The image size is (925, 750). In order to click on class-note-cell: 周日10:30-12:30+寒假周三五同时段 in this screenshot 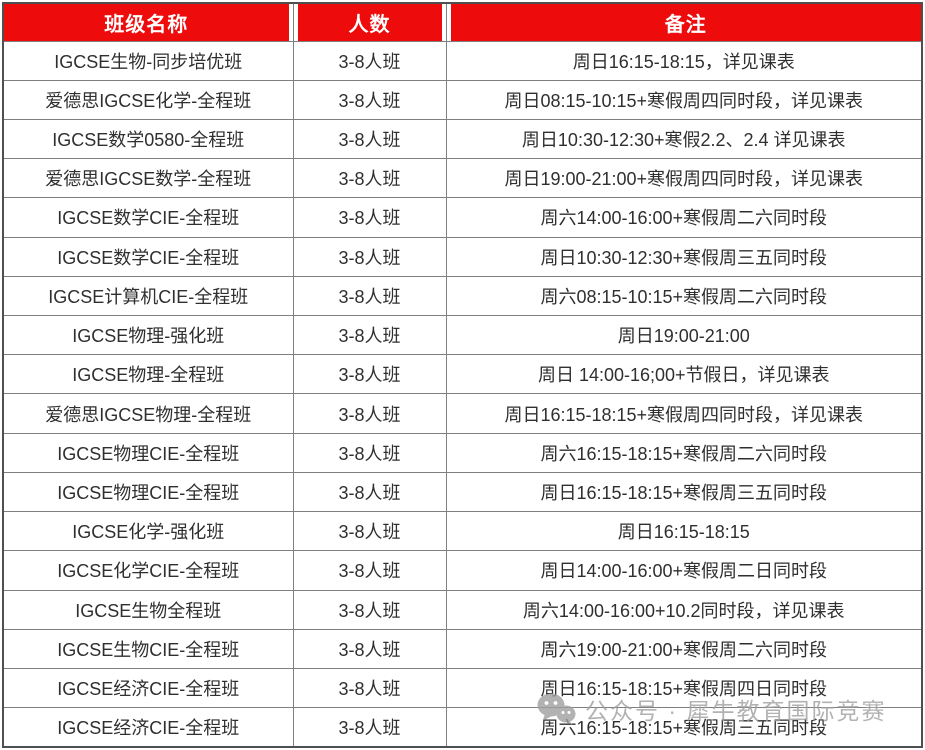, I will do `click(684, 256)`.